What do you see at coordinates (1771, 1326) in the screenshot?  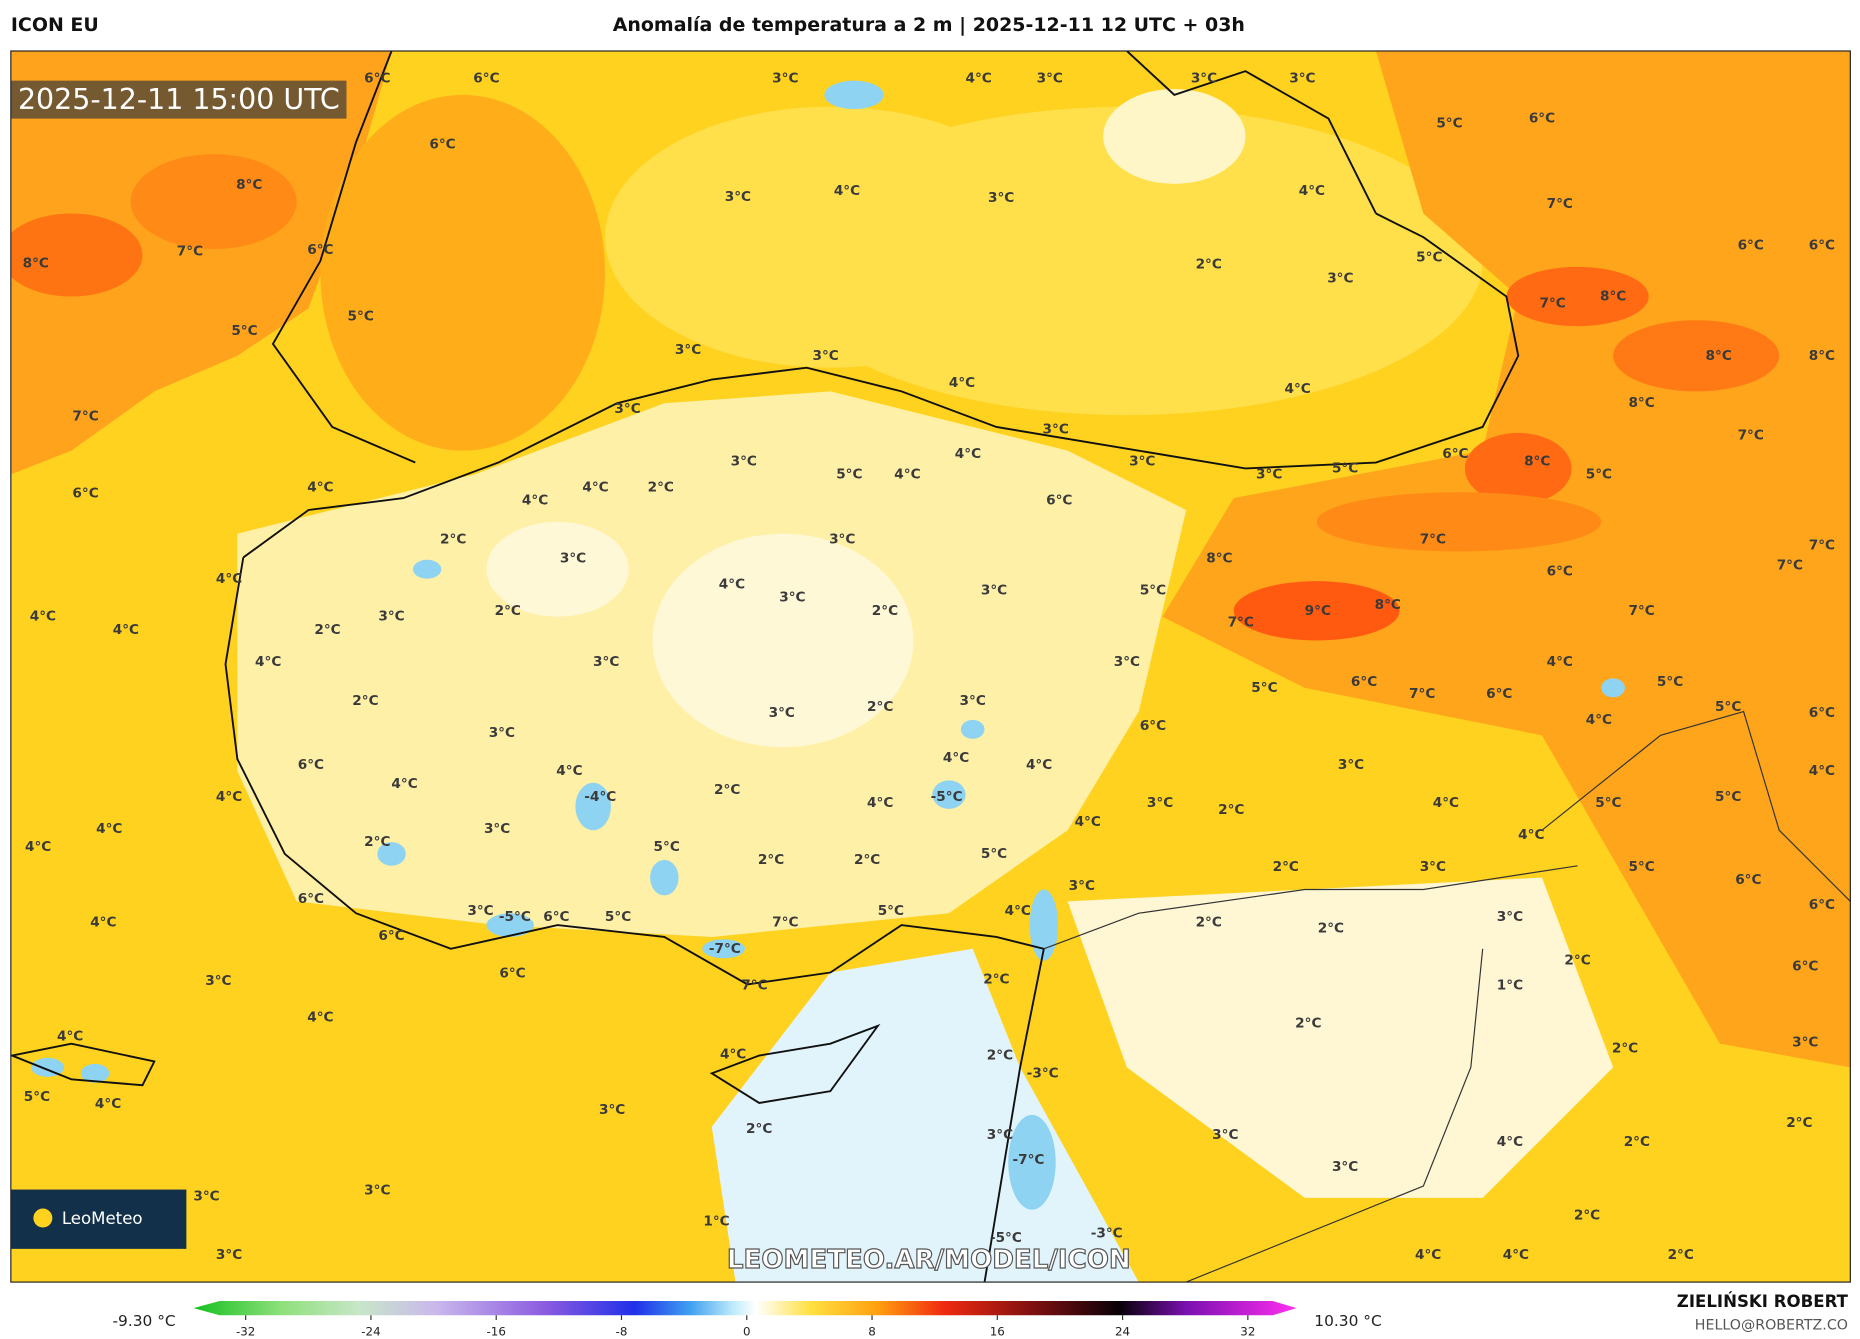 I see `email: HELLO@ROBERTZ.CO` at bounding box center [1771, 1326].